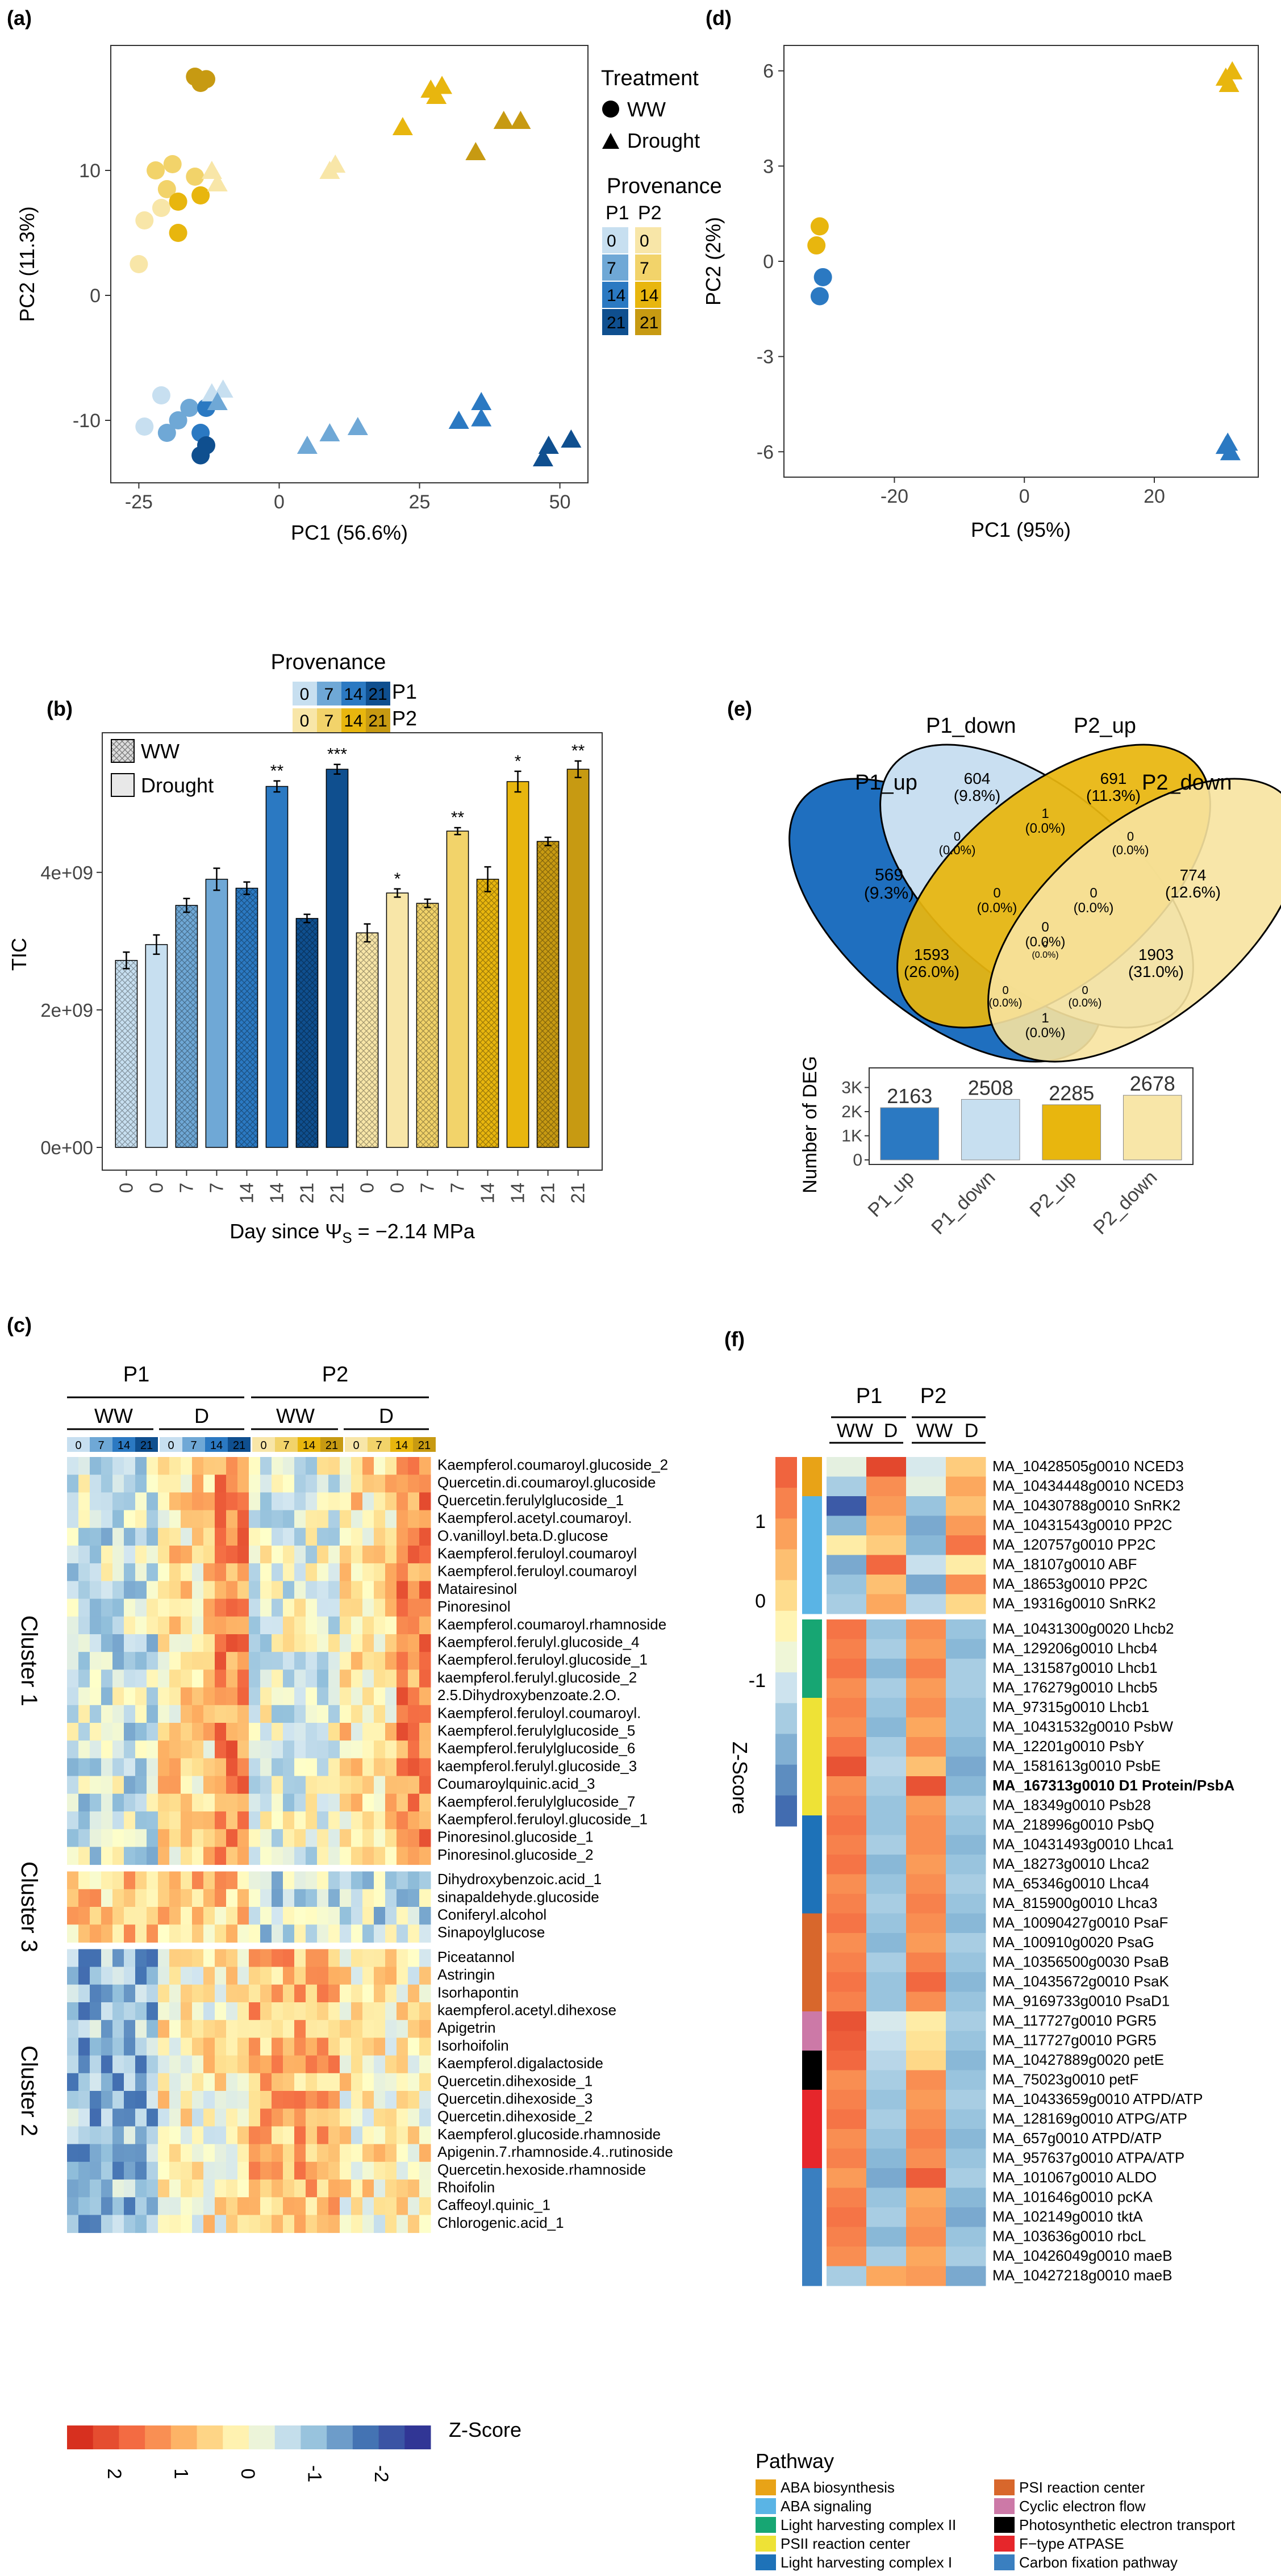 Image resolution: width=1281 pixels, height=2576 pixels. What do you see at coordinates (106, 2437) in the screenshot?
I see `c-colorbar-segment` at bounding box center [106, 2437].